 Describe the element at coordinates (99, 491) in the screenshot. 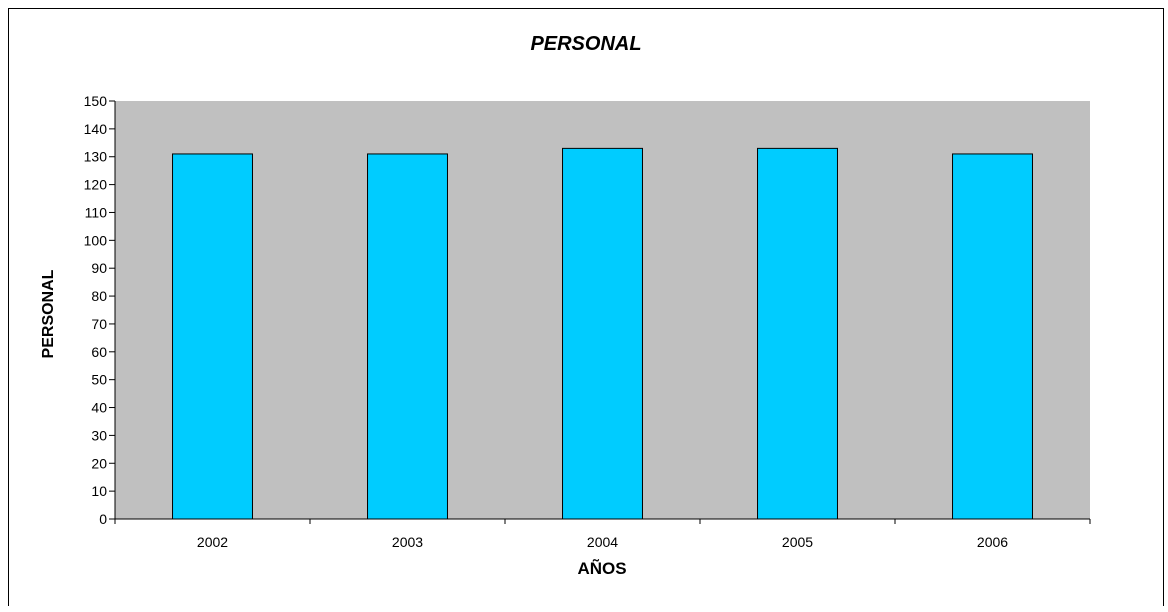

I see `y-tick-label: 10` at that location.